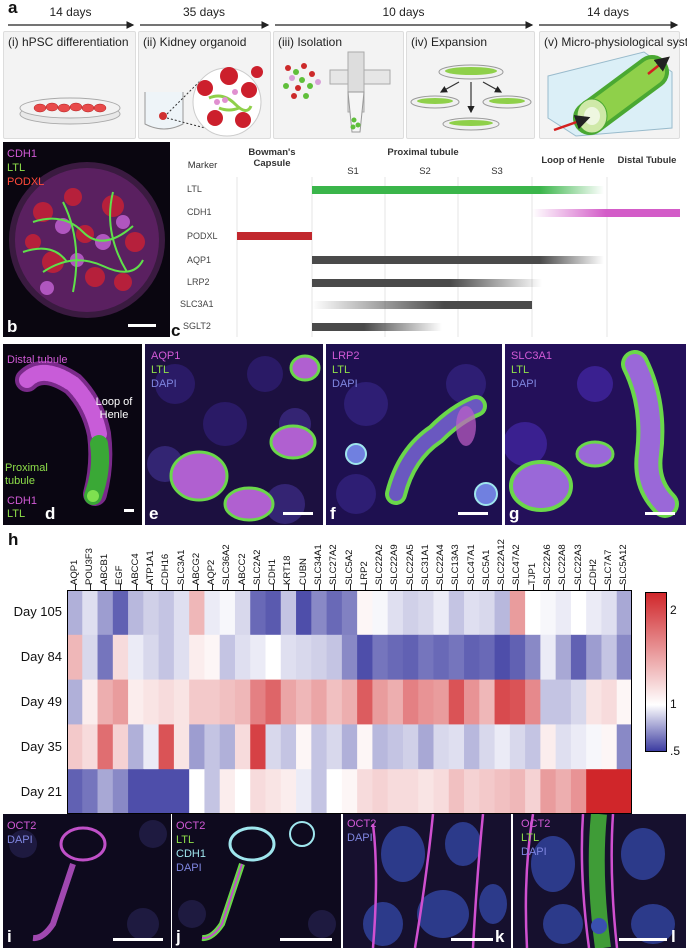 The width and height of the screenshot is (687, 951). Describe the element at coordinates (486, 567) in the screenshot. I see `heatmap-column-label: SLC5A1` at that location.